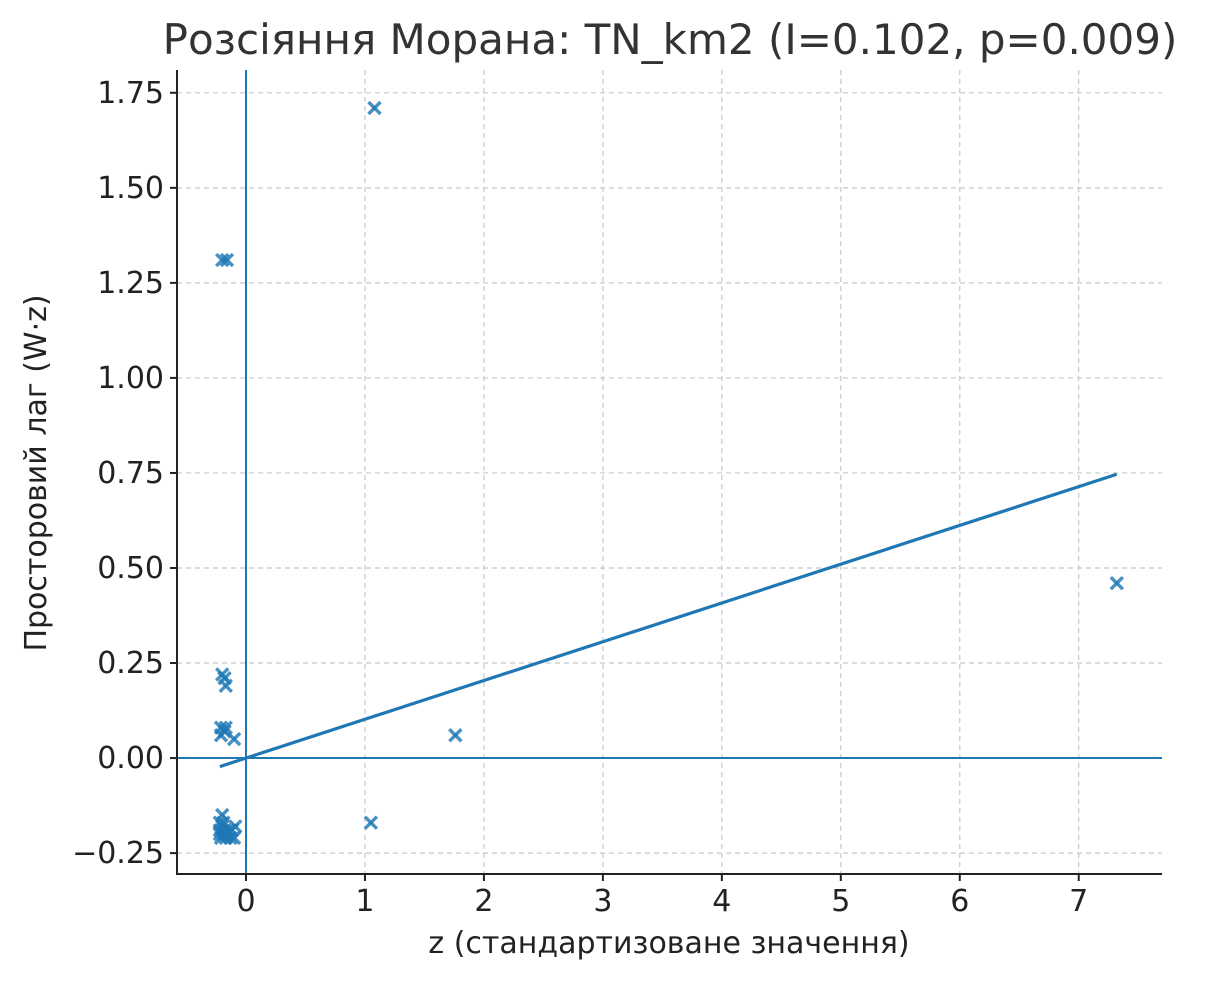 Image resolution: width=1226 pixels, height=981 pixels. Describe the element at coordinates (130, 568) in the screenshot. I see `y-tick-label: 0.50` at that location.